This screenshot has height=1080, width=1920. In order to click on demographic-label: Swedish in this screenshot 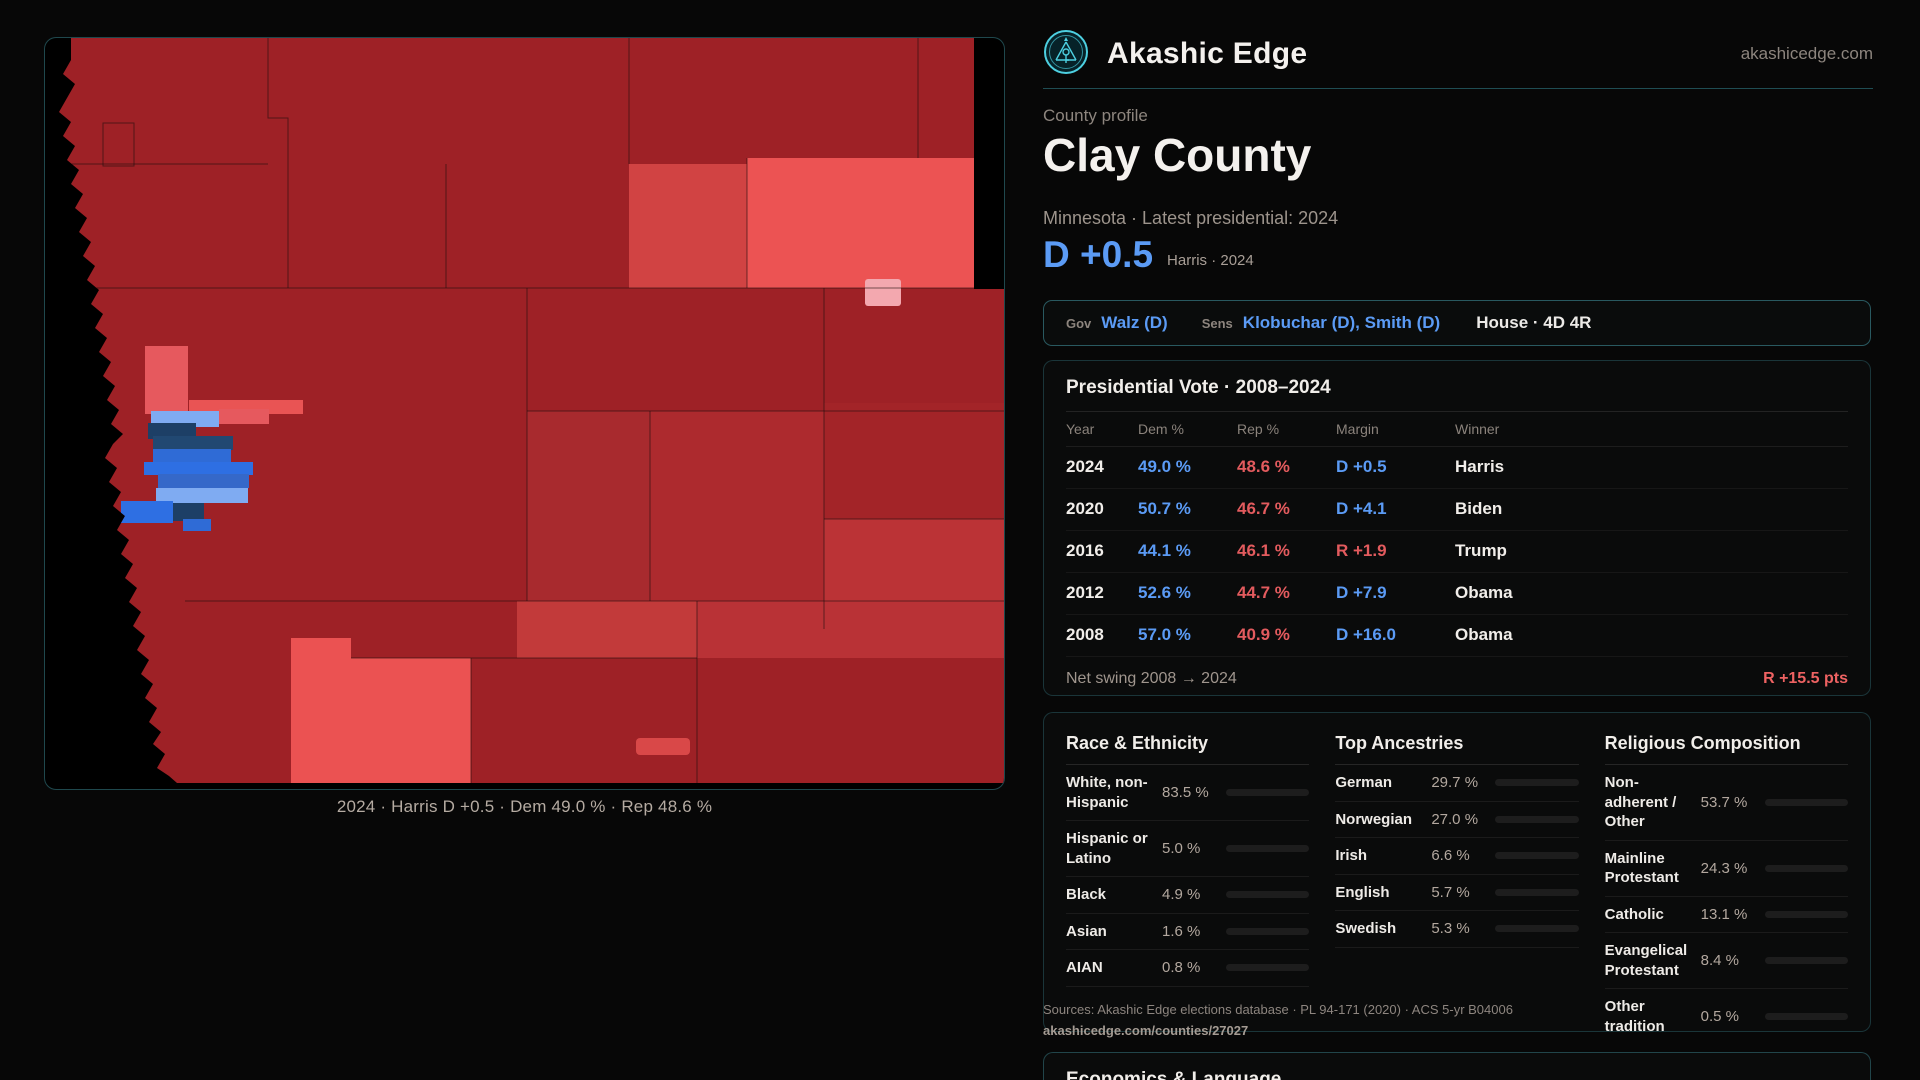, I will do `click(1366, 928)`.